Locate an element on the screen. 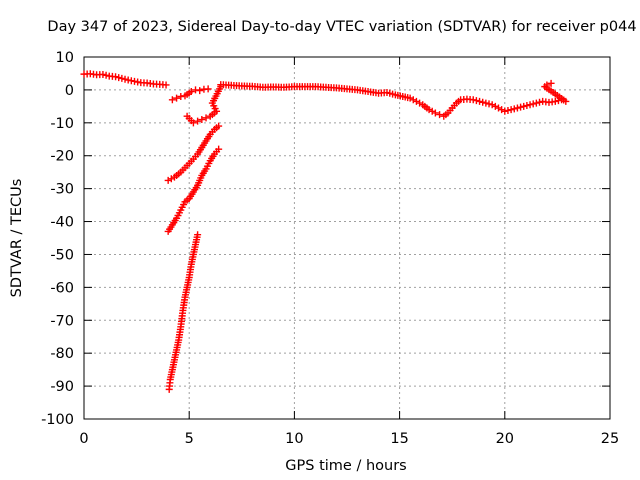 This screenshot has height=480, width=640. x-tick-label: 20 is located at coordinates (505, 439).